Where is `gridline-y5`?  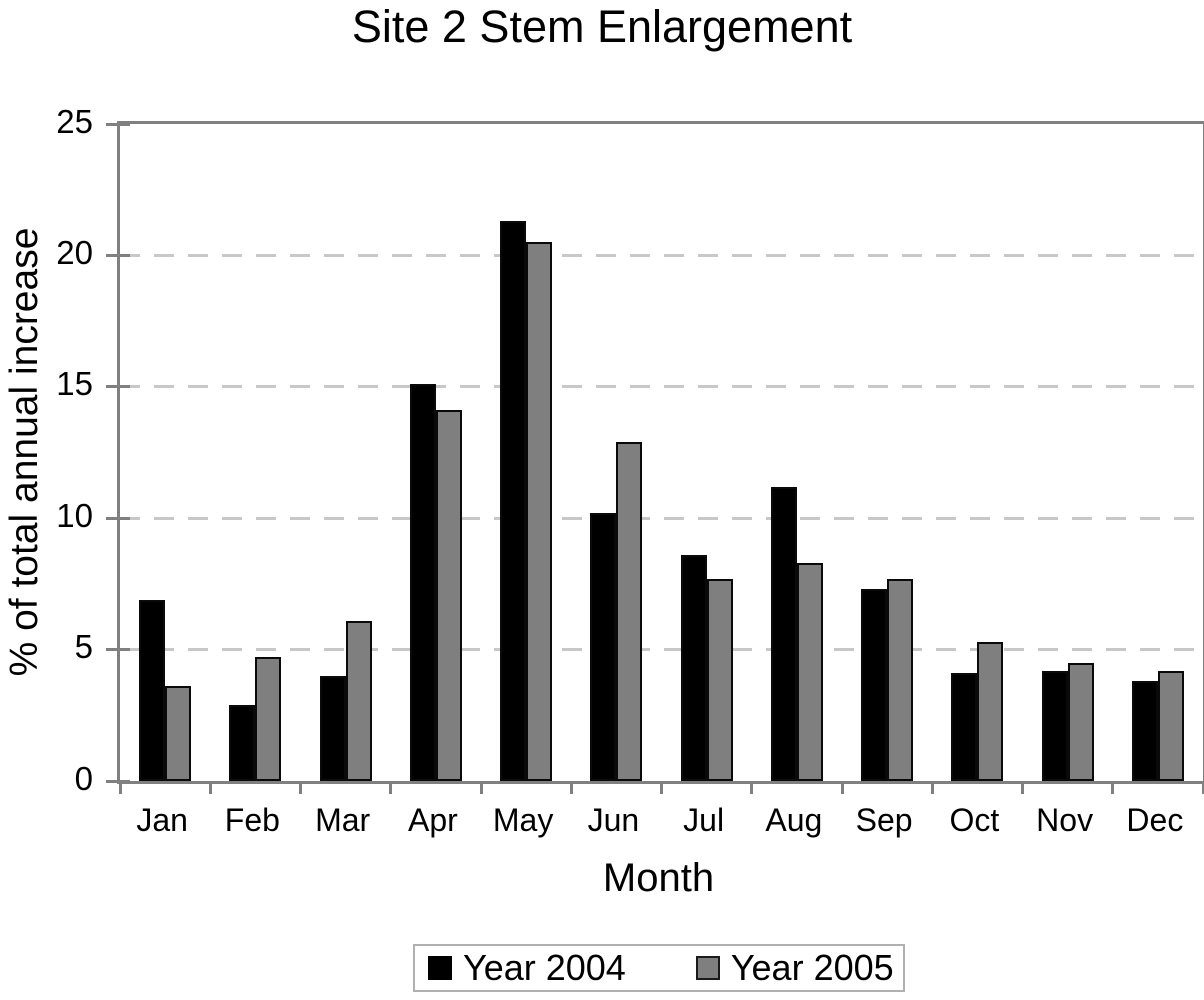
gridline-y5 is located at coordinates (661, 650).